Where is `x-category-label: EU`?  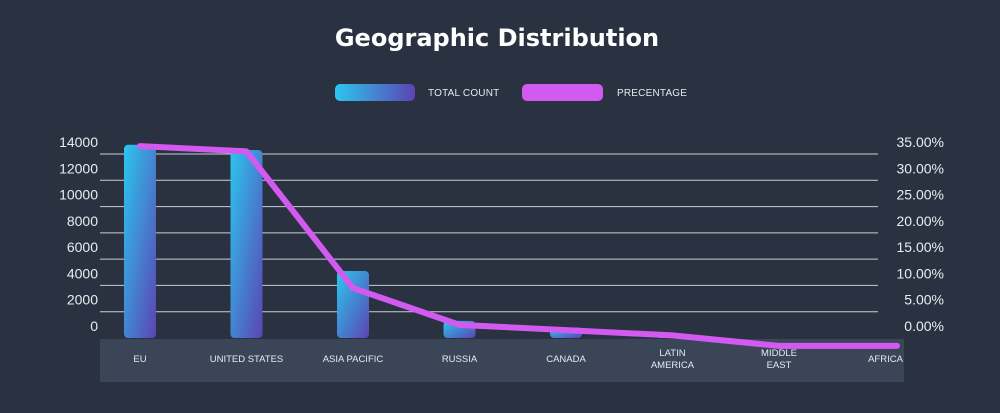
x-category-label: EU is located at coordinates (139, 359).